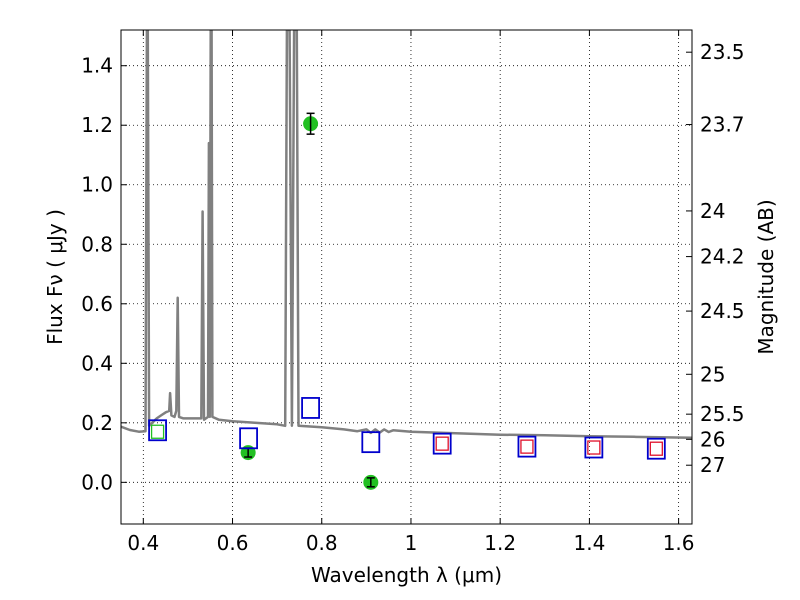 This screenshot has width=800, height=600. What do you see at coordinates (97, 304) in the screenshot?
I see `y-tick-label: 0.6` at bounding box center [97, 304].